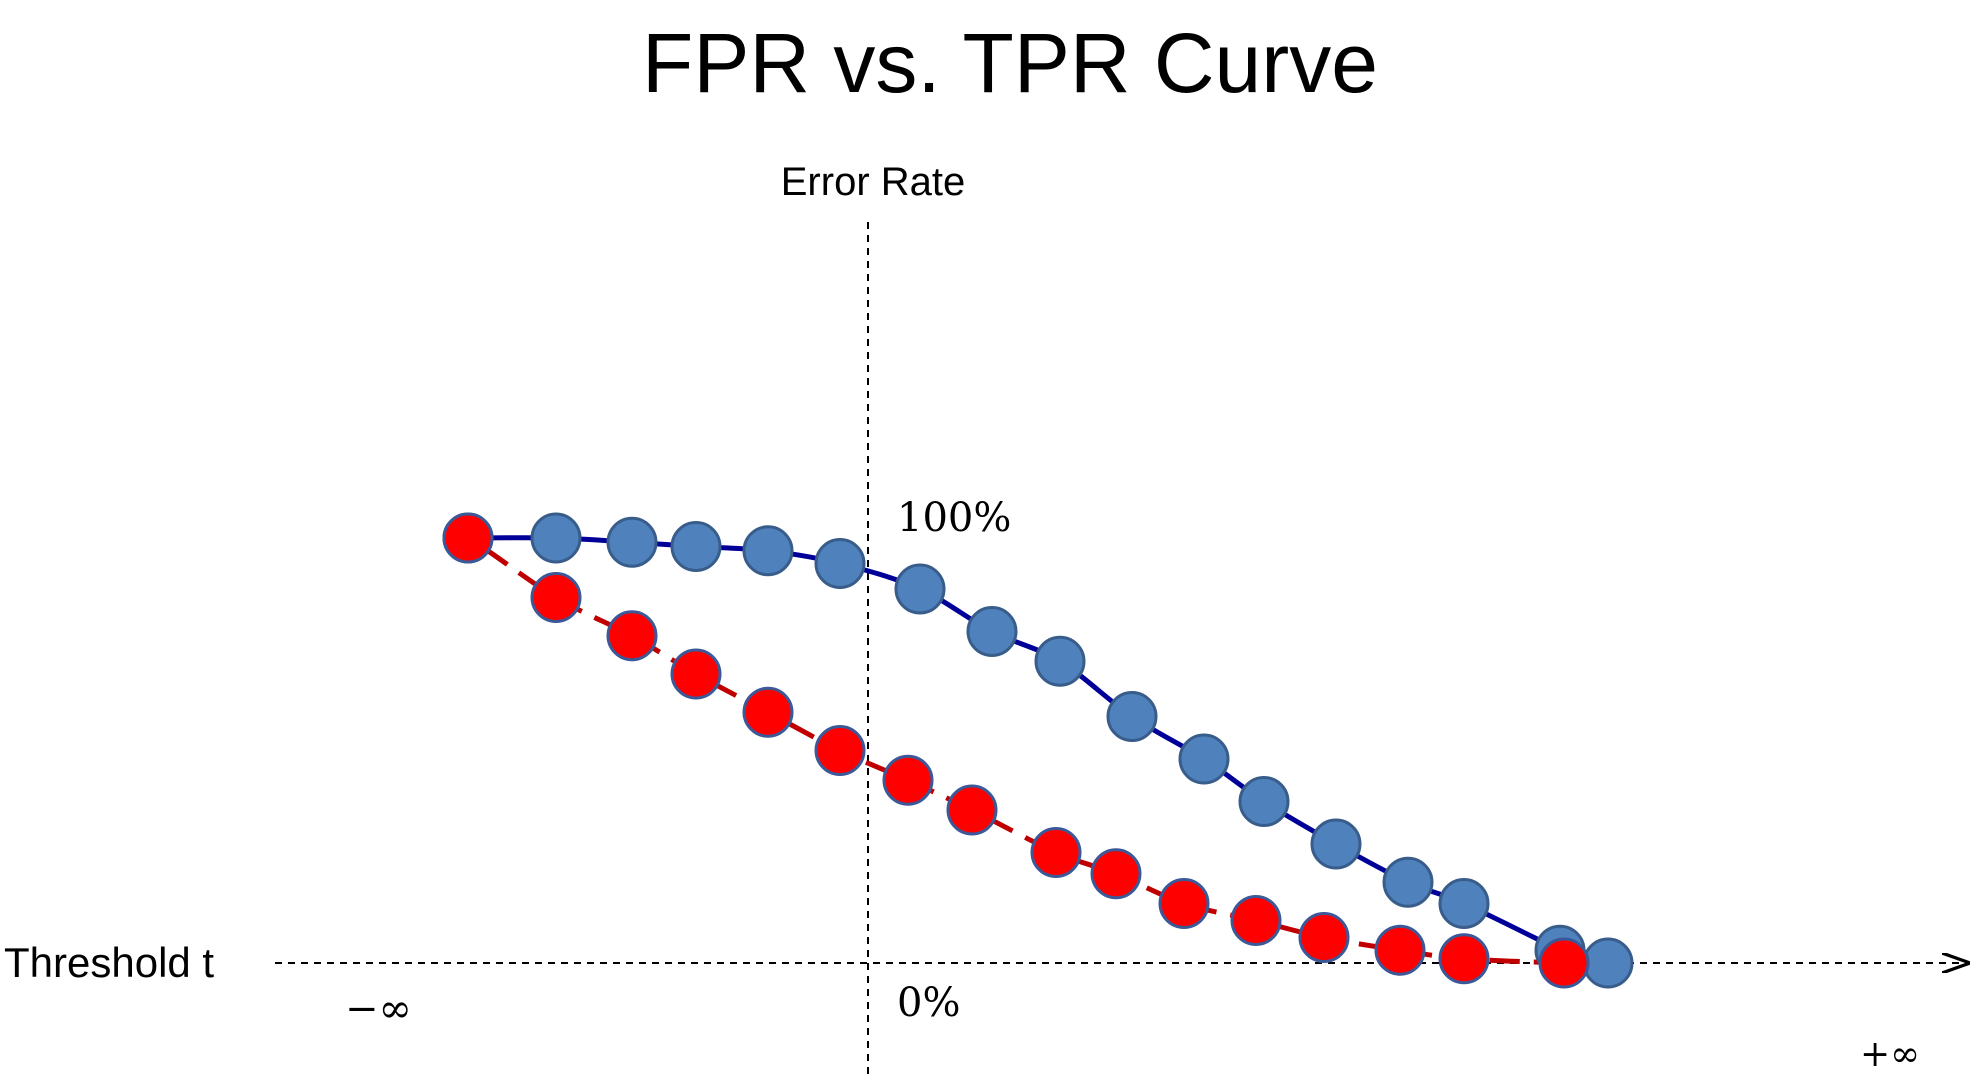 Image resolution: width=1988 pixels, height=1075 pixels. I want to click on x-max-label: +∞, so click(1890, 1054).